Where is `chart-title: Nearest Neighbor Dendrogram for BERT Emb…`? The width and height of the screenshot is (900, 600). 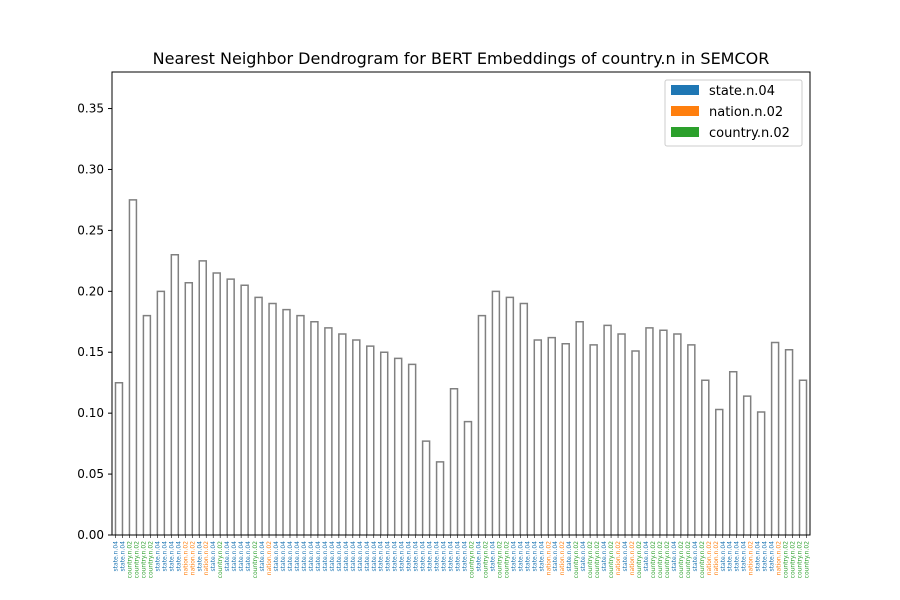
chart-title: Nearest Neighbor Dendrogram for BERT Emb… is located at coordinates (461, 58).